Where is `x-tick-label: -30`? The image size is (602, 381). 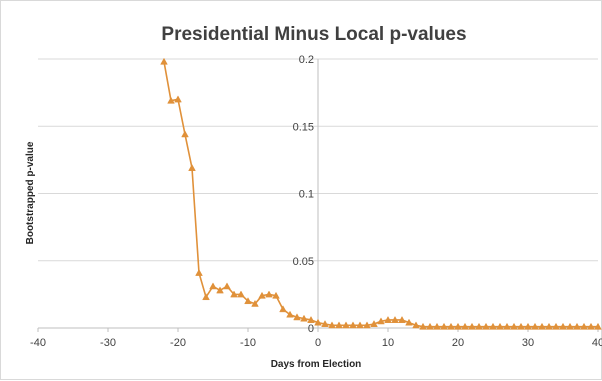 x-tick-label: -30 is located at coordinates (108, 343).